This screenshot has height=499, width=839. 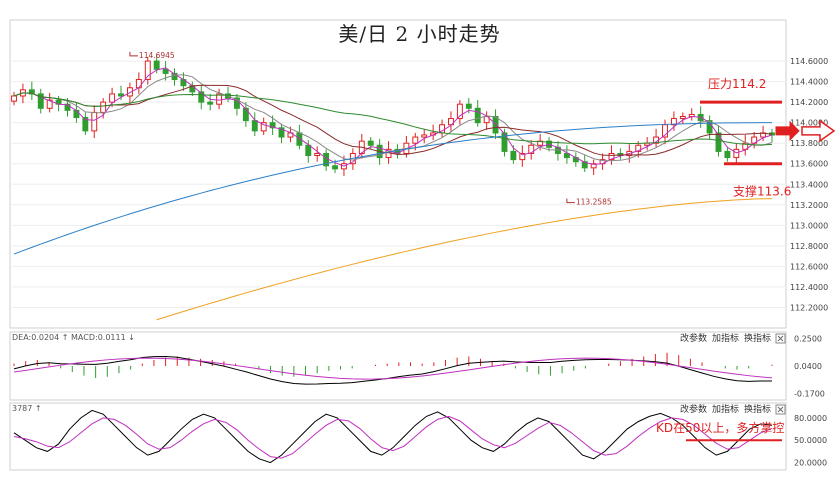 I want to click on y-tick-label: 113.0000, so click(x=809, y=225).